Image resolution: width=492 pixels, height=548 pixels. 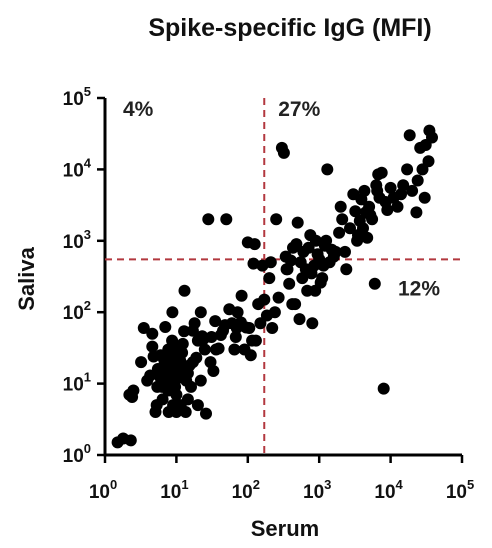 What do you see at coordinates (174, 490) in the screenshot?
I see `x-tick-label: 10¹` at bounding box center [174, 490].